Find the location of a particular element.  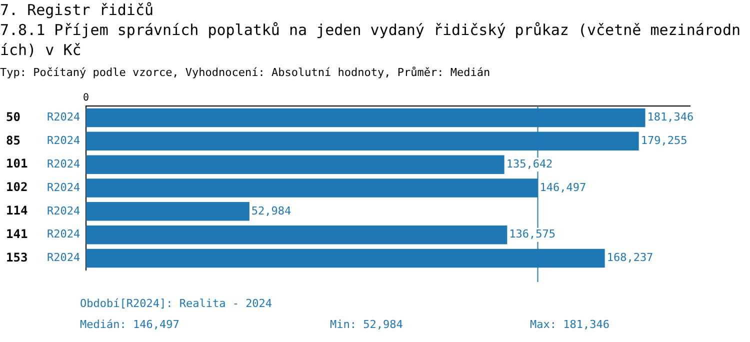

y-tick-label: 102 is located at coordinates (17, 187).